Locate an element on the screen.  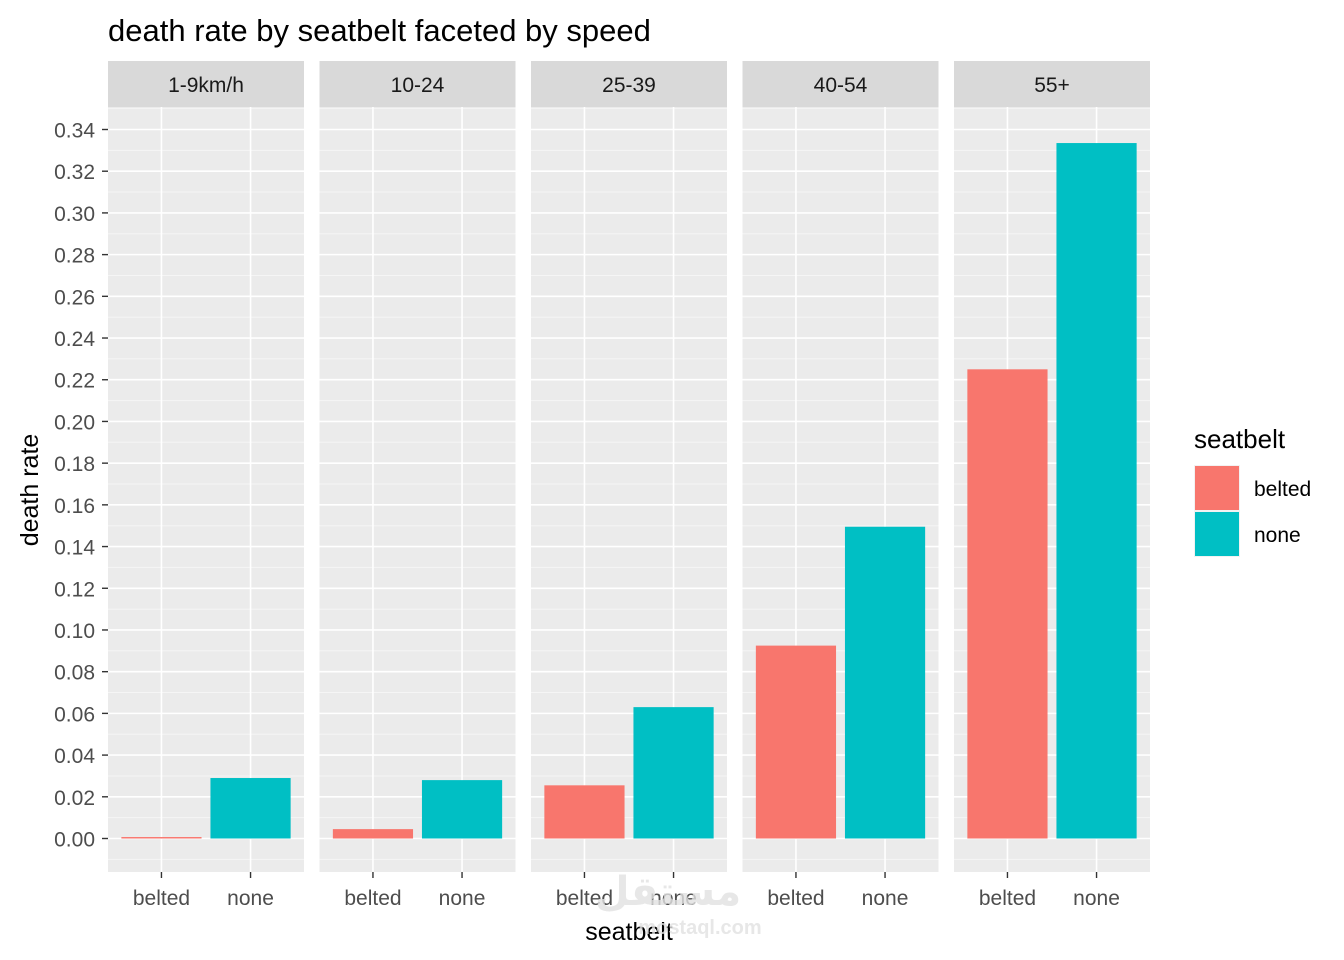
watermark-url: mostaql.com is located at coordinates (699, 928).